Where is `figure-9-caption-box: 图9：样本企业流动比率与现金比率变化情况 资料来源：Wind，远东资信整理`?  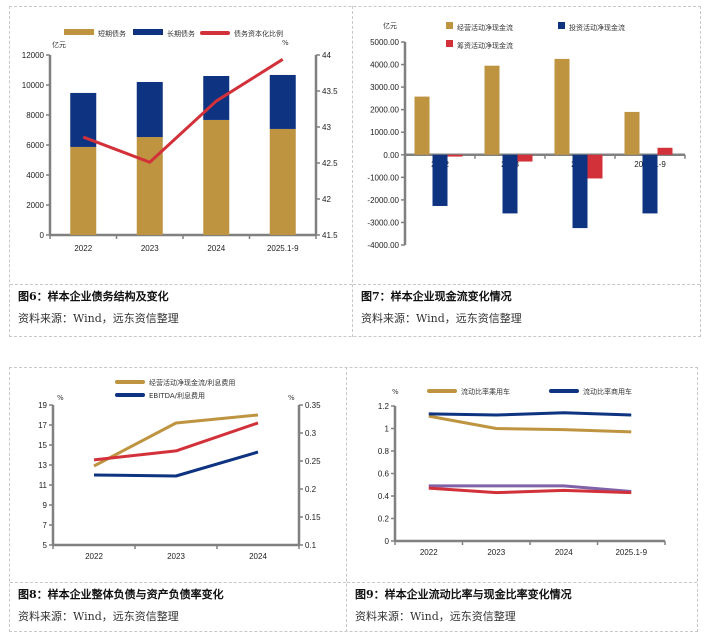
figure-9-caption-box: 图9：样本企业流动比率与现金比率变化情况 资料来源：Wind，远东资信整理 is located at coordinates (522, 606).